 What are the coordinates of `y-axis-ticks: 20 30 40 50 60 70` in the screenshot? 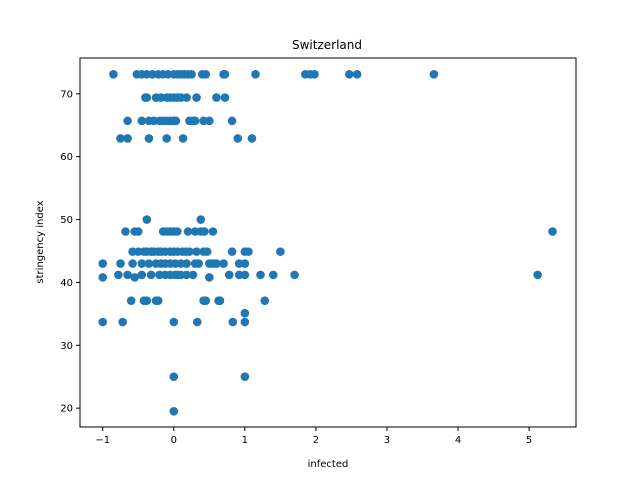 It's located at (70, 252).